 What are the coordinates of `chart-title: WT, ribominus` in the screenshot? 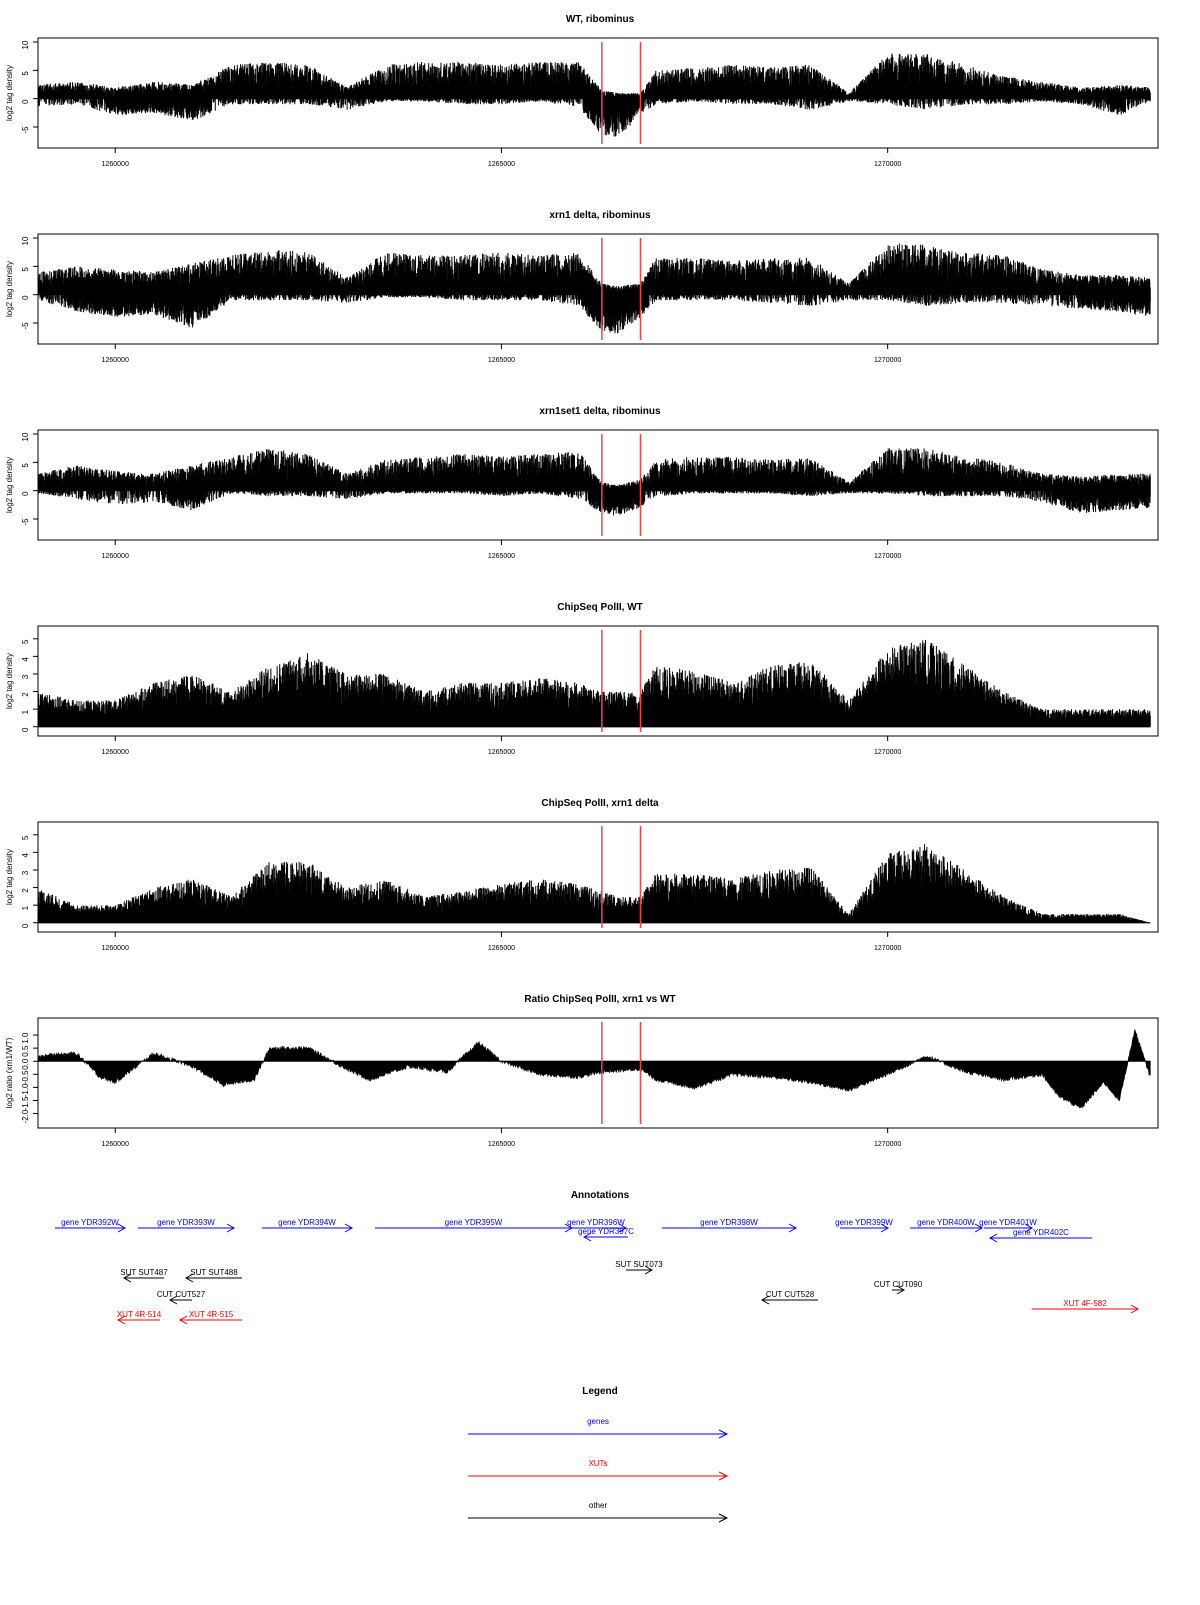 It's located at (600, 19).